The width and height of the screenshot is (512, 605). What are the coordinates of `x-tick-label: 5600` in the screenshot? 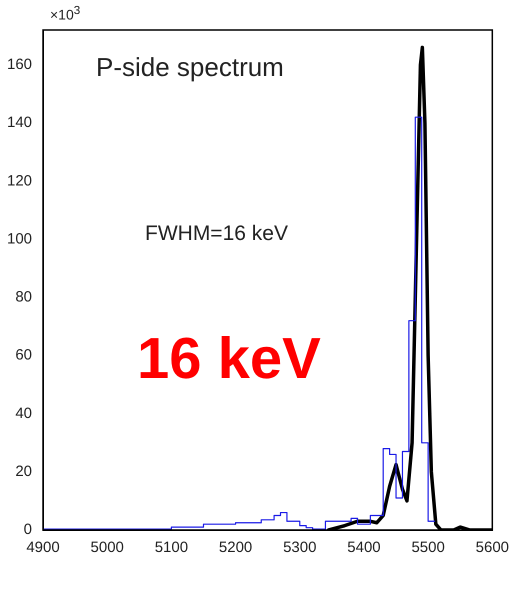 It's located at (493, 547).